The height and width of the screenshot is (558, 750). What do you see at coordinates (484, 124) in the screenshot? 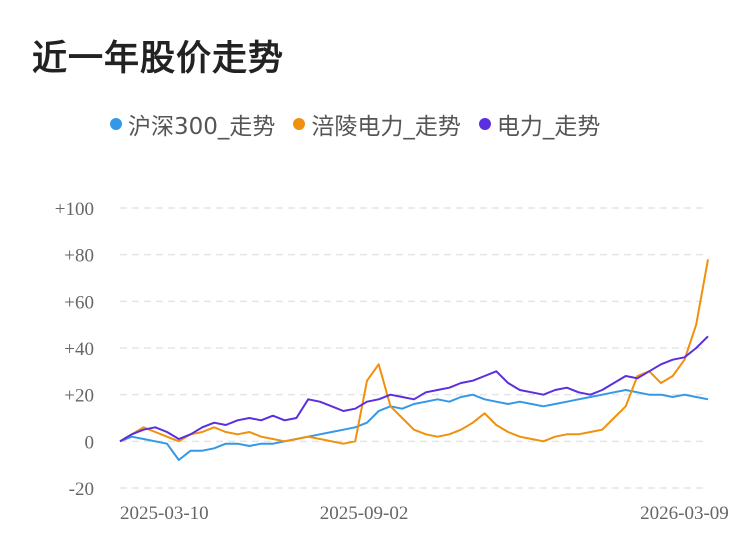
I see `legend-dot-dianli` at bounding box center [484, 124].